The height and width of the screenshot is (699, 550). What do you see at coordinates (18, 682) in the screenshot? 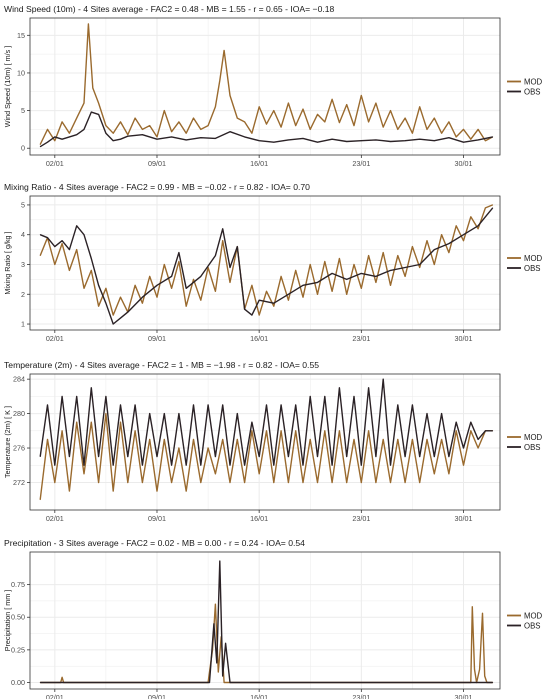
I see `precipitation-y-tick-label: 0.00` at bounding box center [18, 682].